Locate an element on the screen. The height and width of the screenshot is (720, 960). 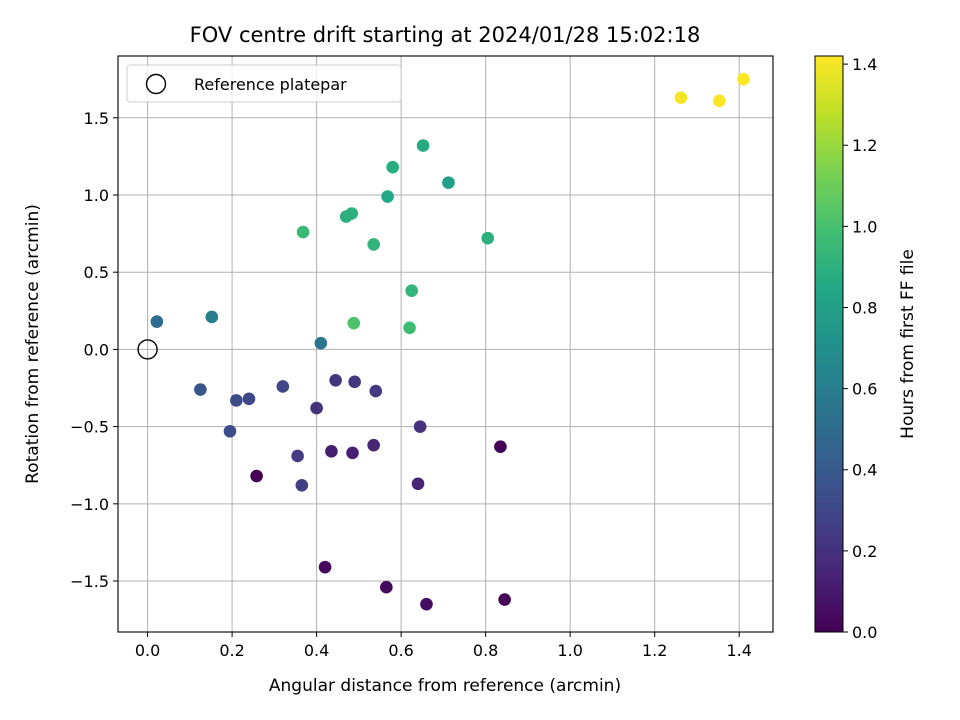
x-tick-label: 0.0 is located at coordinates (147, 650).